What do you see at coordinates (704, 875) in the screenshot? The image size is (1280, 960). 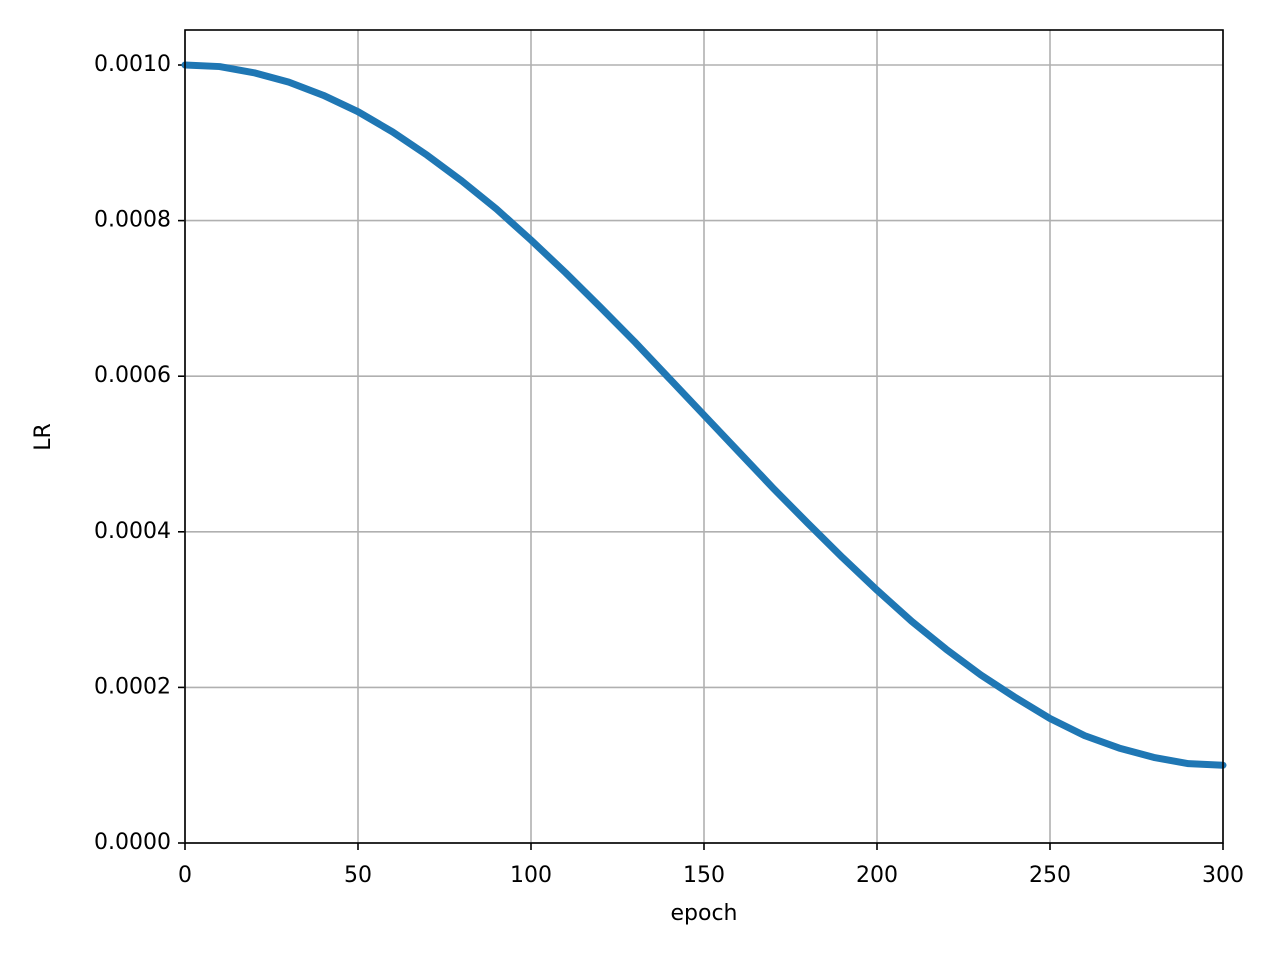 I see `x-tick-label: 150` at bounding box center [704, 875].